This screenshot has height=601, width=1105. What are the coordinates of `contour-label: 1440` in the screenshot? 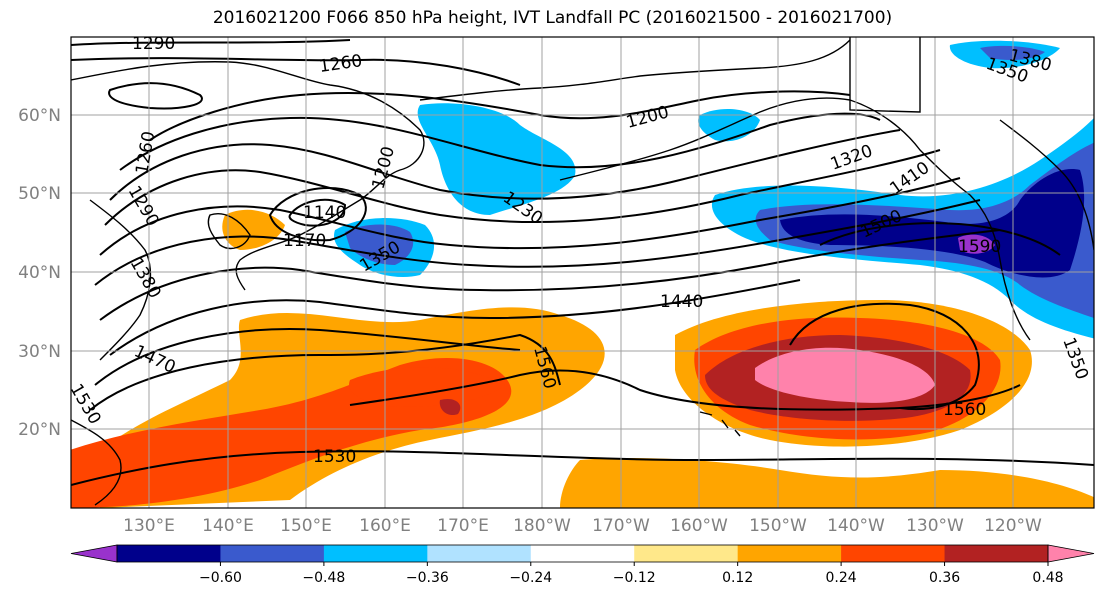 It's located at (681, 302).